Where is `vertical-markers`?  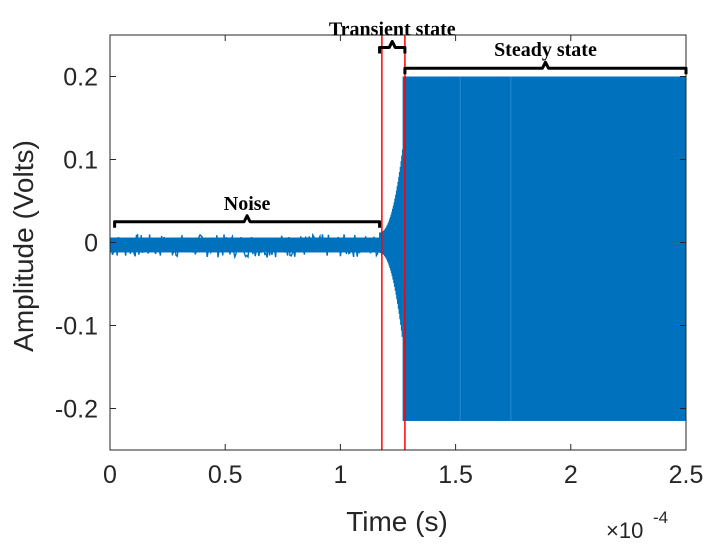
vertical-markers is located at coordinates (393, 242).